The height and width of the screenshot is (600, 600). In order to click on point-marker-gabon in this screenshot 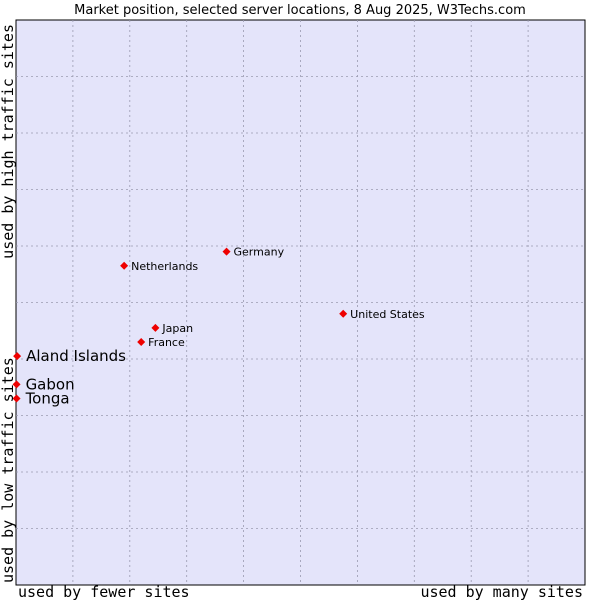, I will do `click(16, 384)`.